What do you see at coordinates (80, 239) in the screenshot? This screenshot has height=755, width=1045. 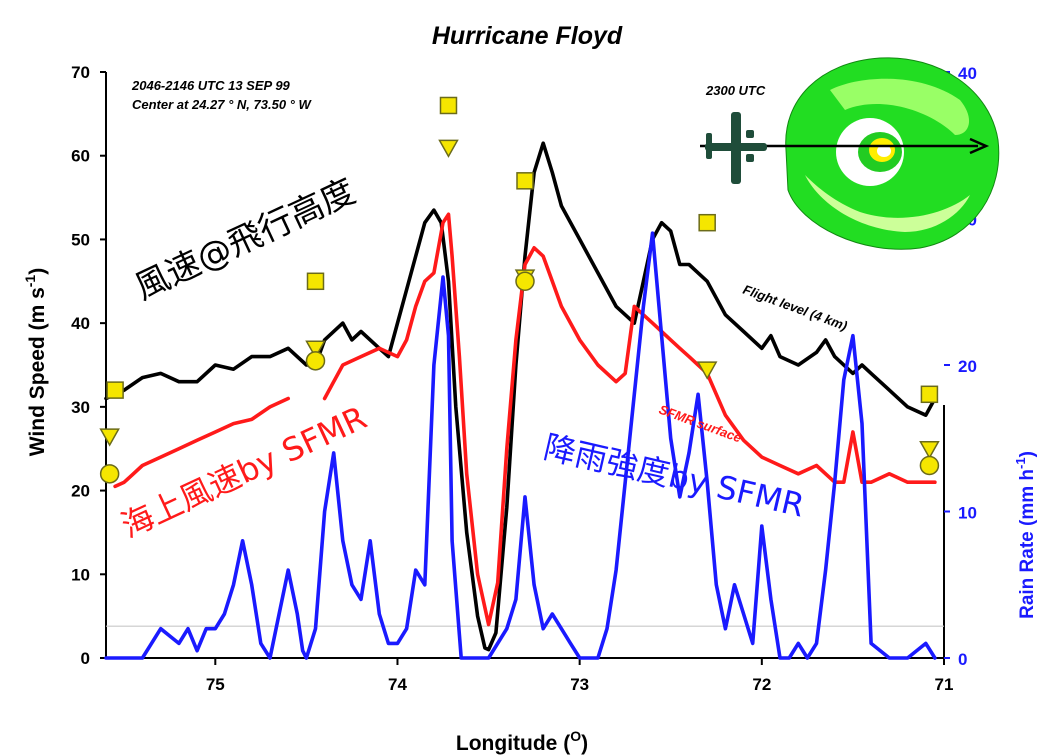 I see `y-tick-label: 50` at bounding box center [80, 239].